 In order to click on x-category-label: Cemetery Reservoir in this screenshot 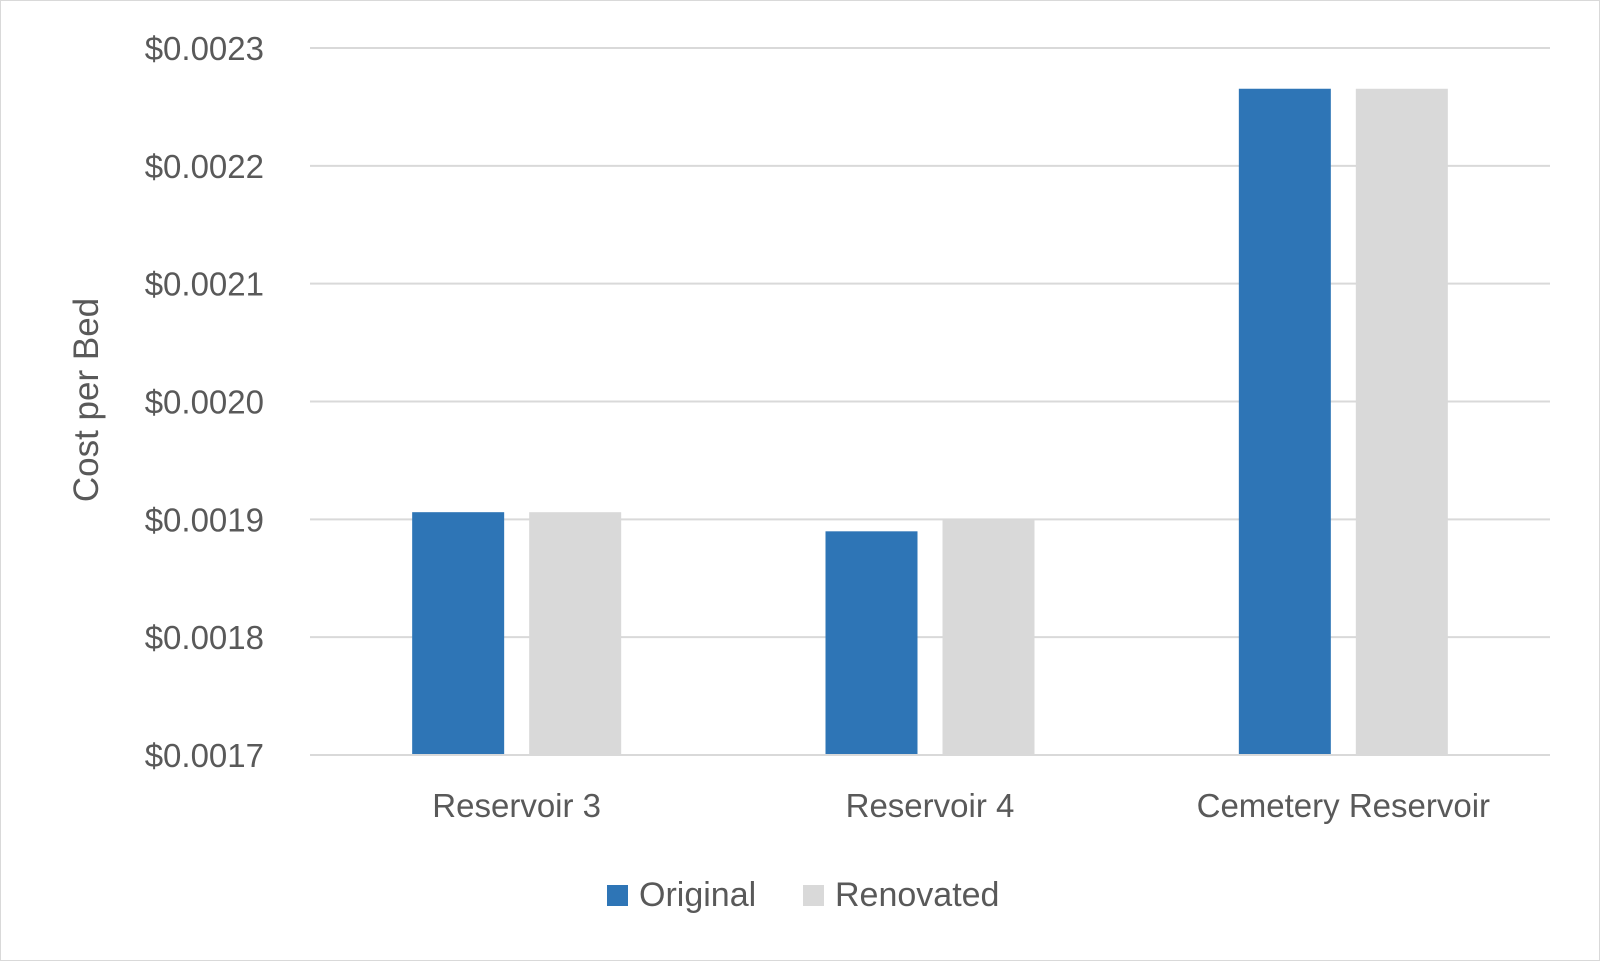, I will do `click(1343, 805)`.